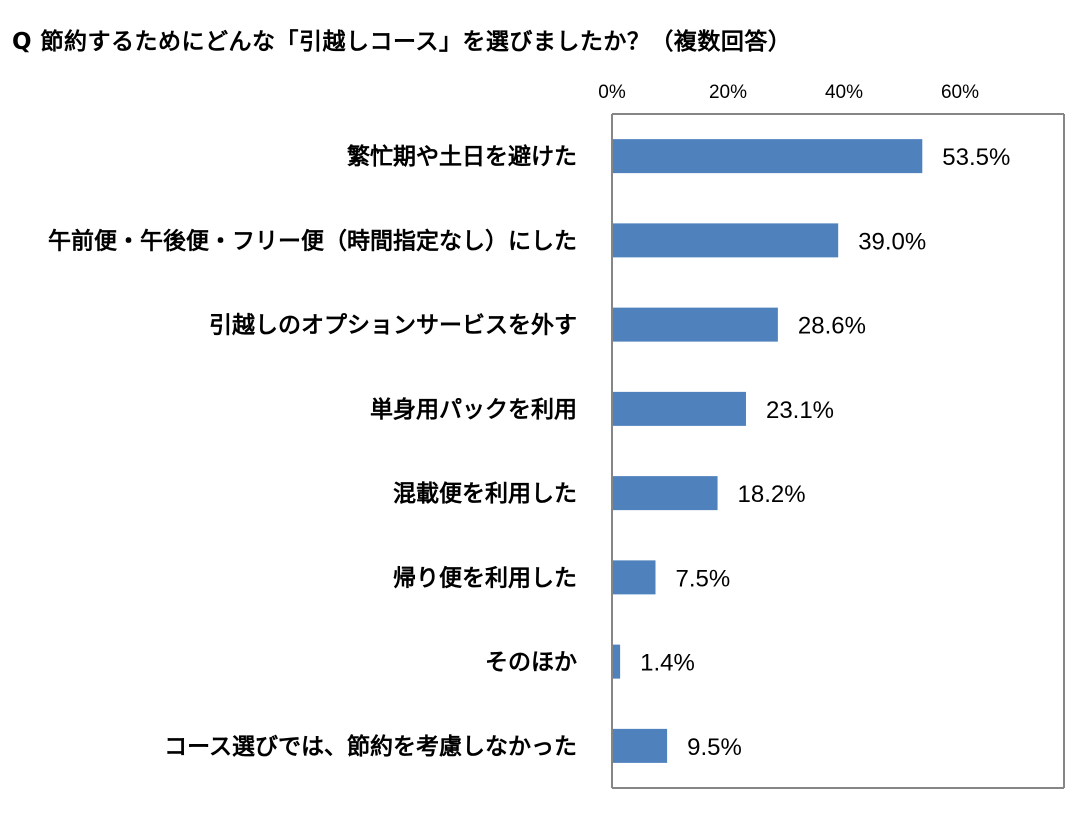  What do you see at coordinates (892, 241) in the screenshot?
I see `value-label: 39.0%` at bounding box center [892, 241].